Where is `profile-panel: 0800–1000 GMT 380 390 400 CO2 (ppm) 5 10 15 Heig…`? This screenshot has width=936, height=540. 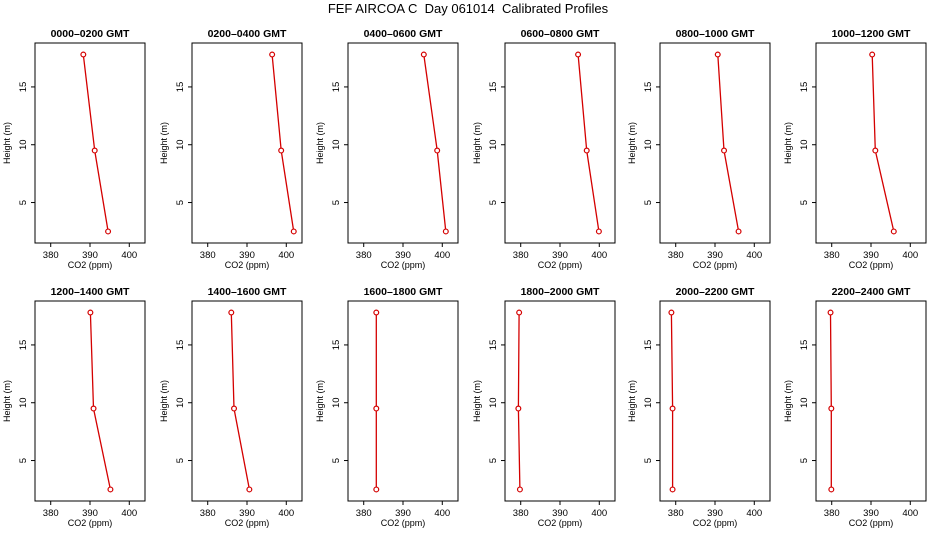 profile-panel: 0800–1000 GMT 380 390 400 CO2 (ppm) 5 10 15 Heig… is located at coordinates (699, 149).